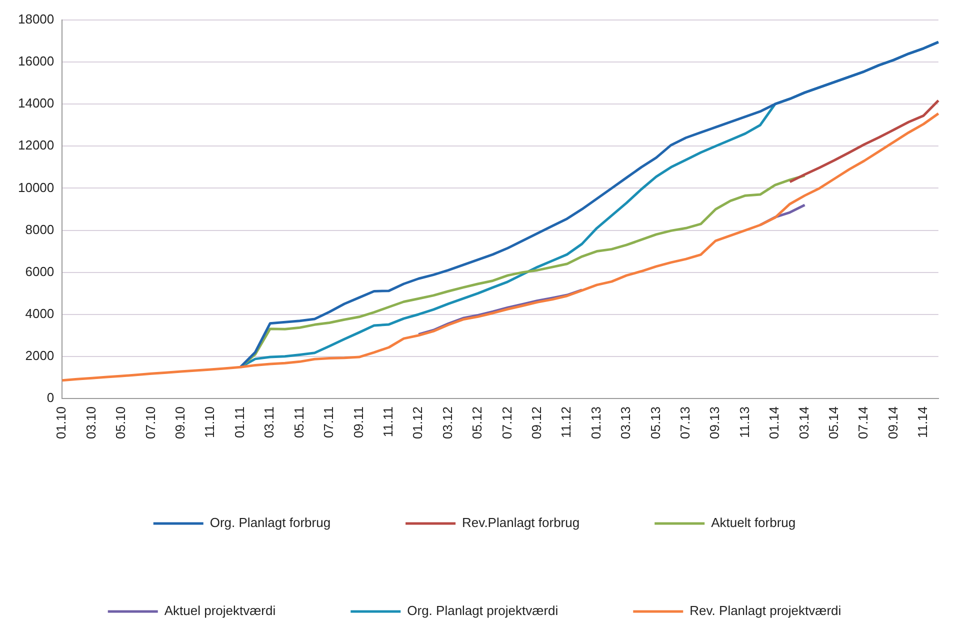 This screenshot has height=634, width=957. I want to click on x-tick-label: 03.11, so click(269, 422).